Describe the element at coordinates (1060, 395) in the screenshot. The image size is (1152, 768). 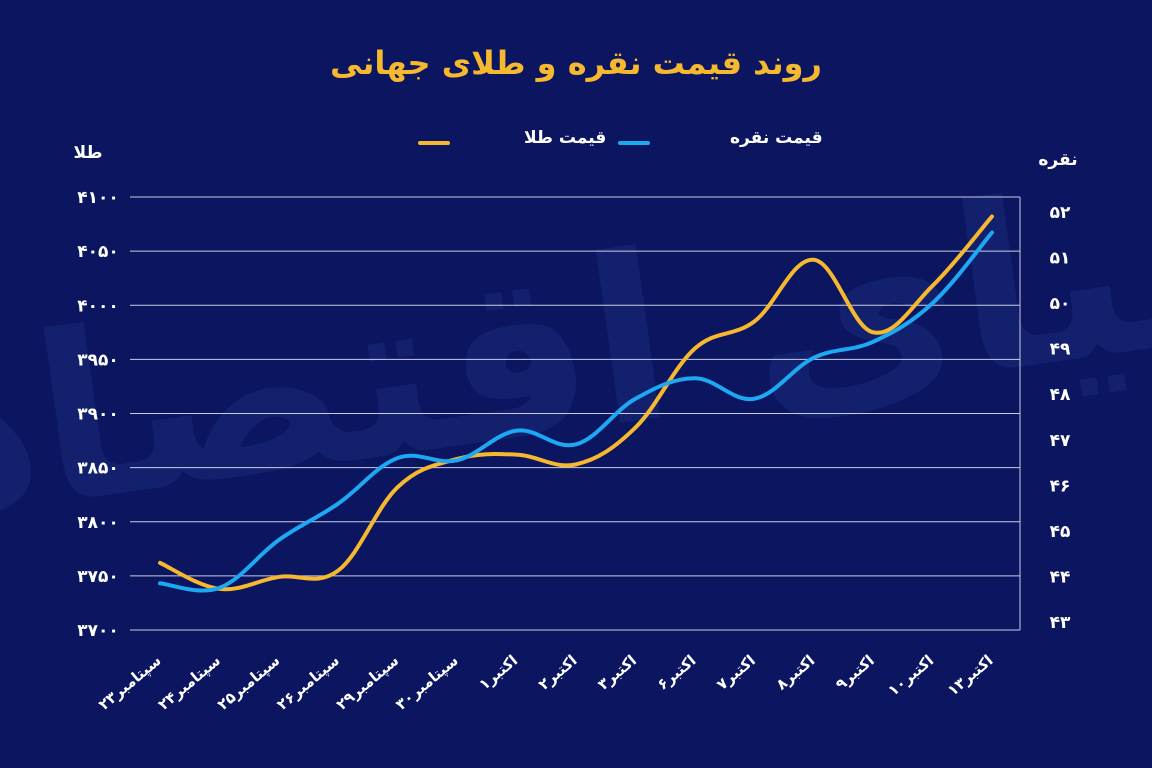
I see `y-right-tick-label: ۴۸` at that location.